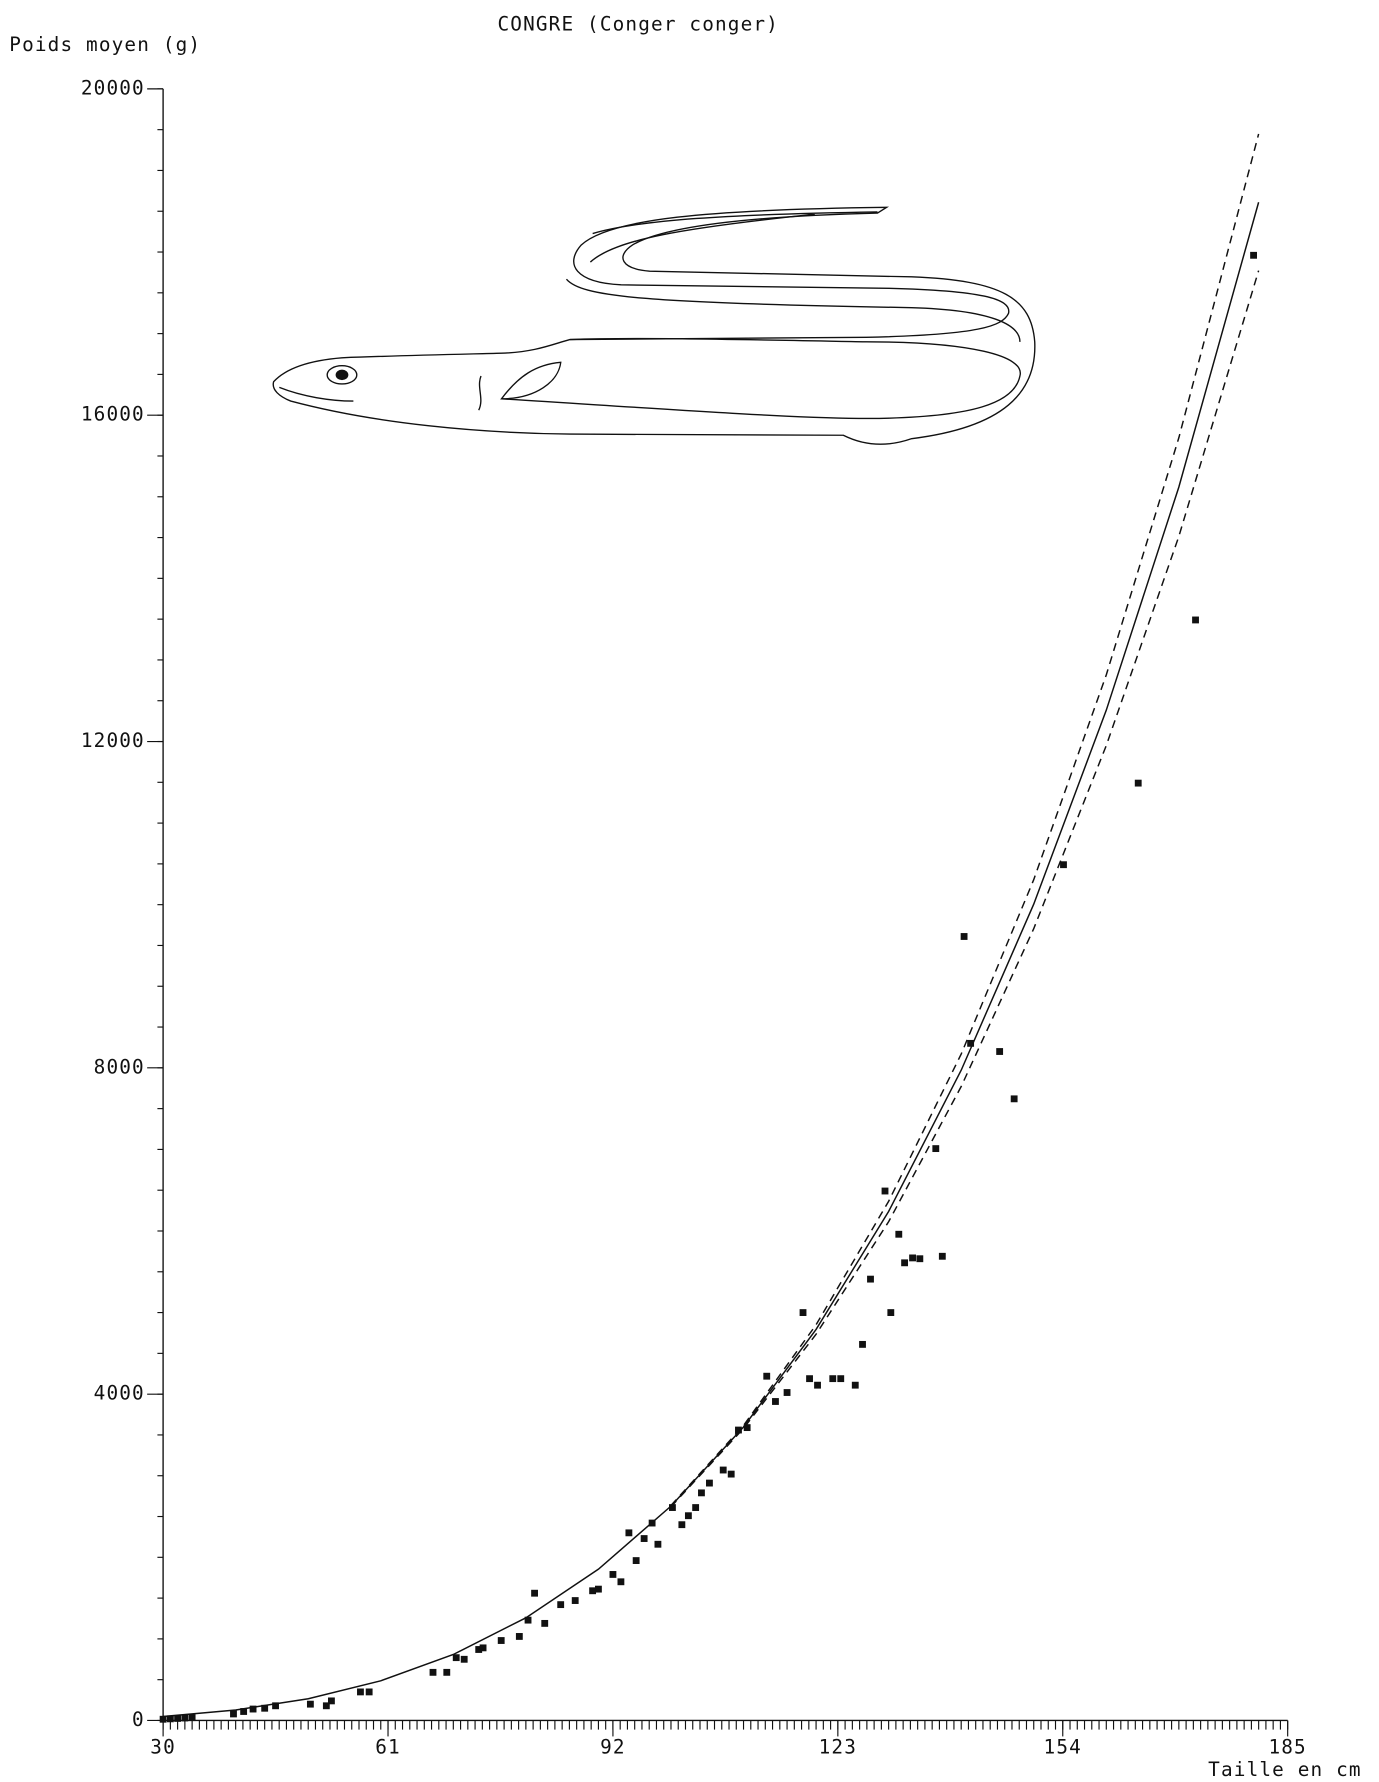  I want to click on x-tick-label: 154, so click(1063, 1746).